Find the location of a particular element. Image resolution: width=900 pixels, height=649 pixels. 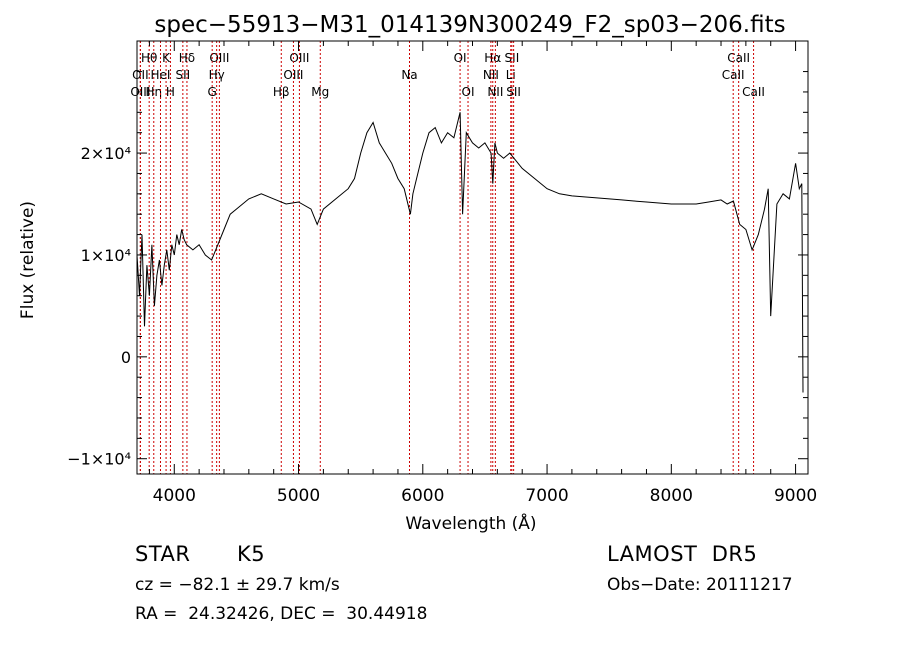

line-marker-label: Mg is located at coordinates (320, 92).